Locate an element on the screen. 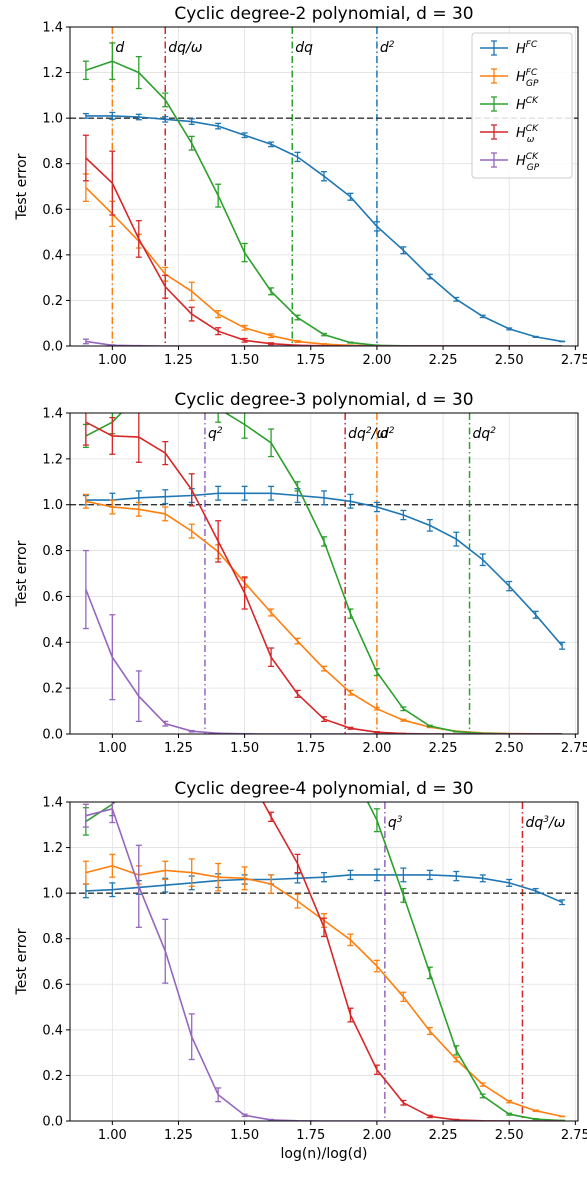 This screenshot has height=1177, width=587. threshold-label: d is located at coordinates (119, 48).